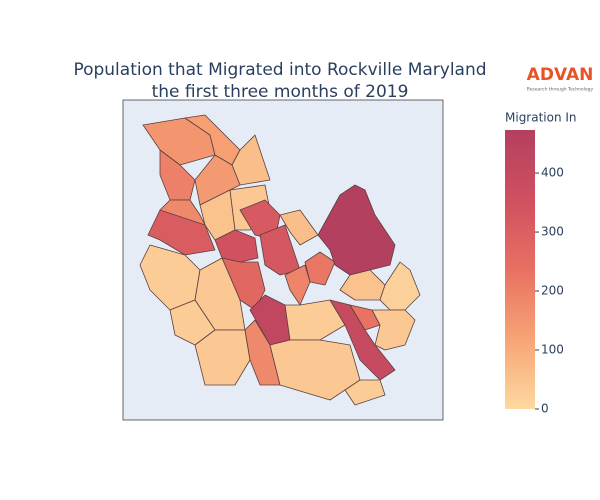 The width and height of the screenshot is (600, 500). Describe the element at coordinates (280, 92) in the screenshot. I see `title-line: the first three months of 2019` at that location.